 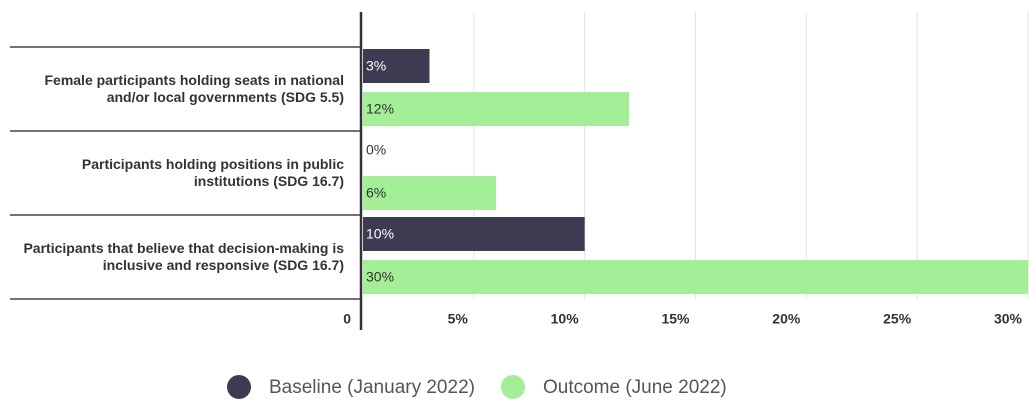 What do you see at coordinates (376, 193) in the screenshot?
I see `value-label: 6%` at bounding box center [376, 193].